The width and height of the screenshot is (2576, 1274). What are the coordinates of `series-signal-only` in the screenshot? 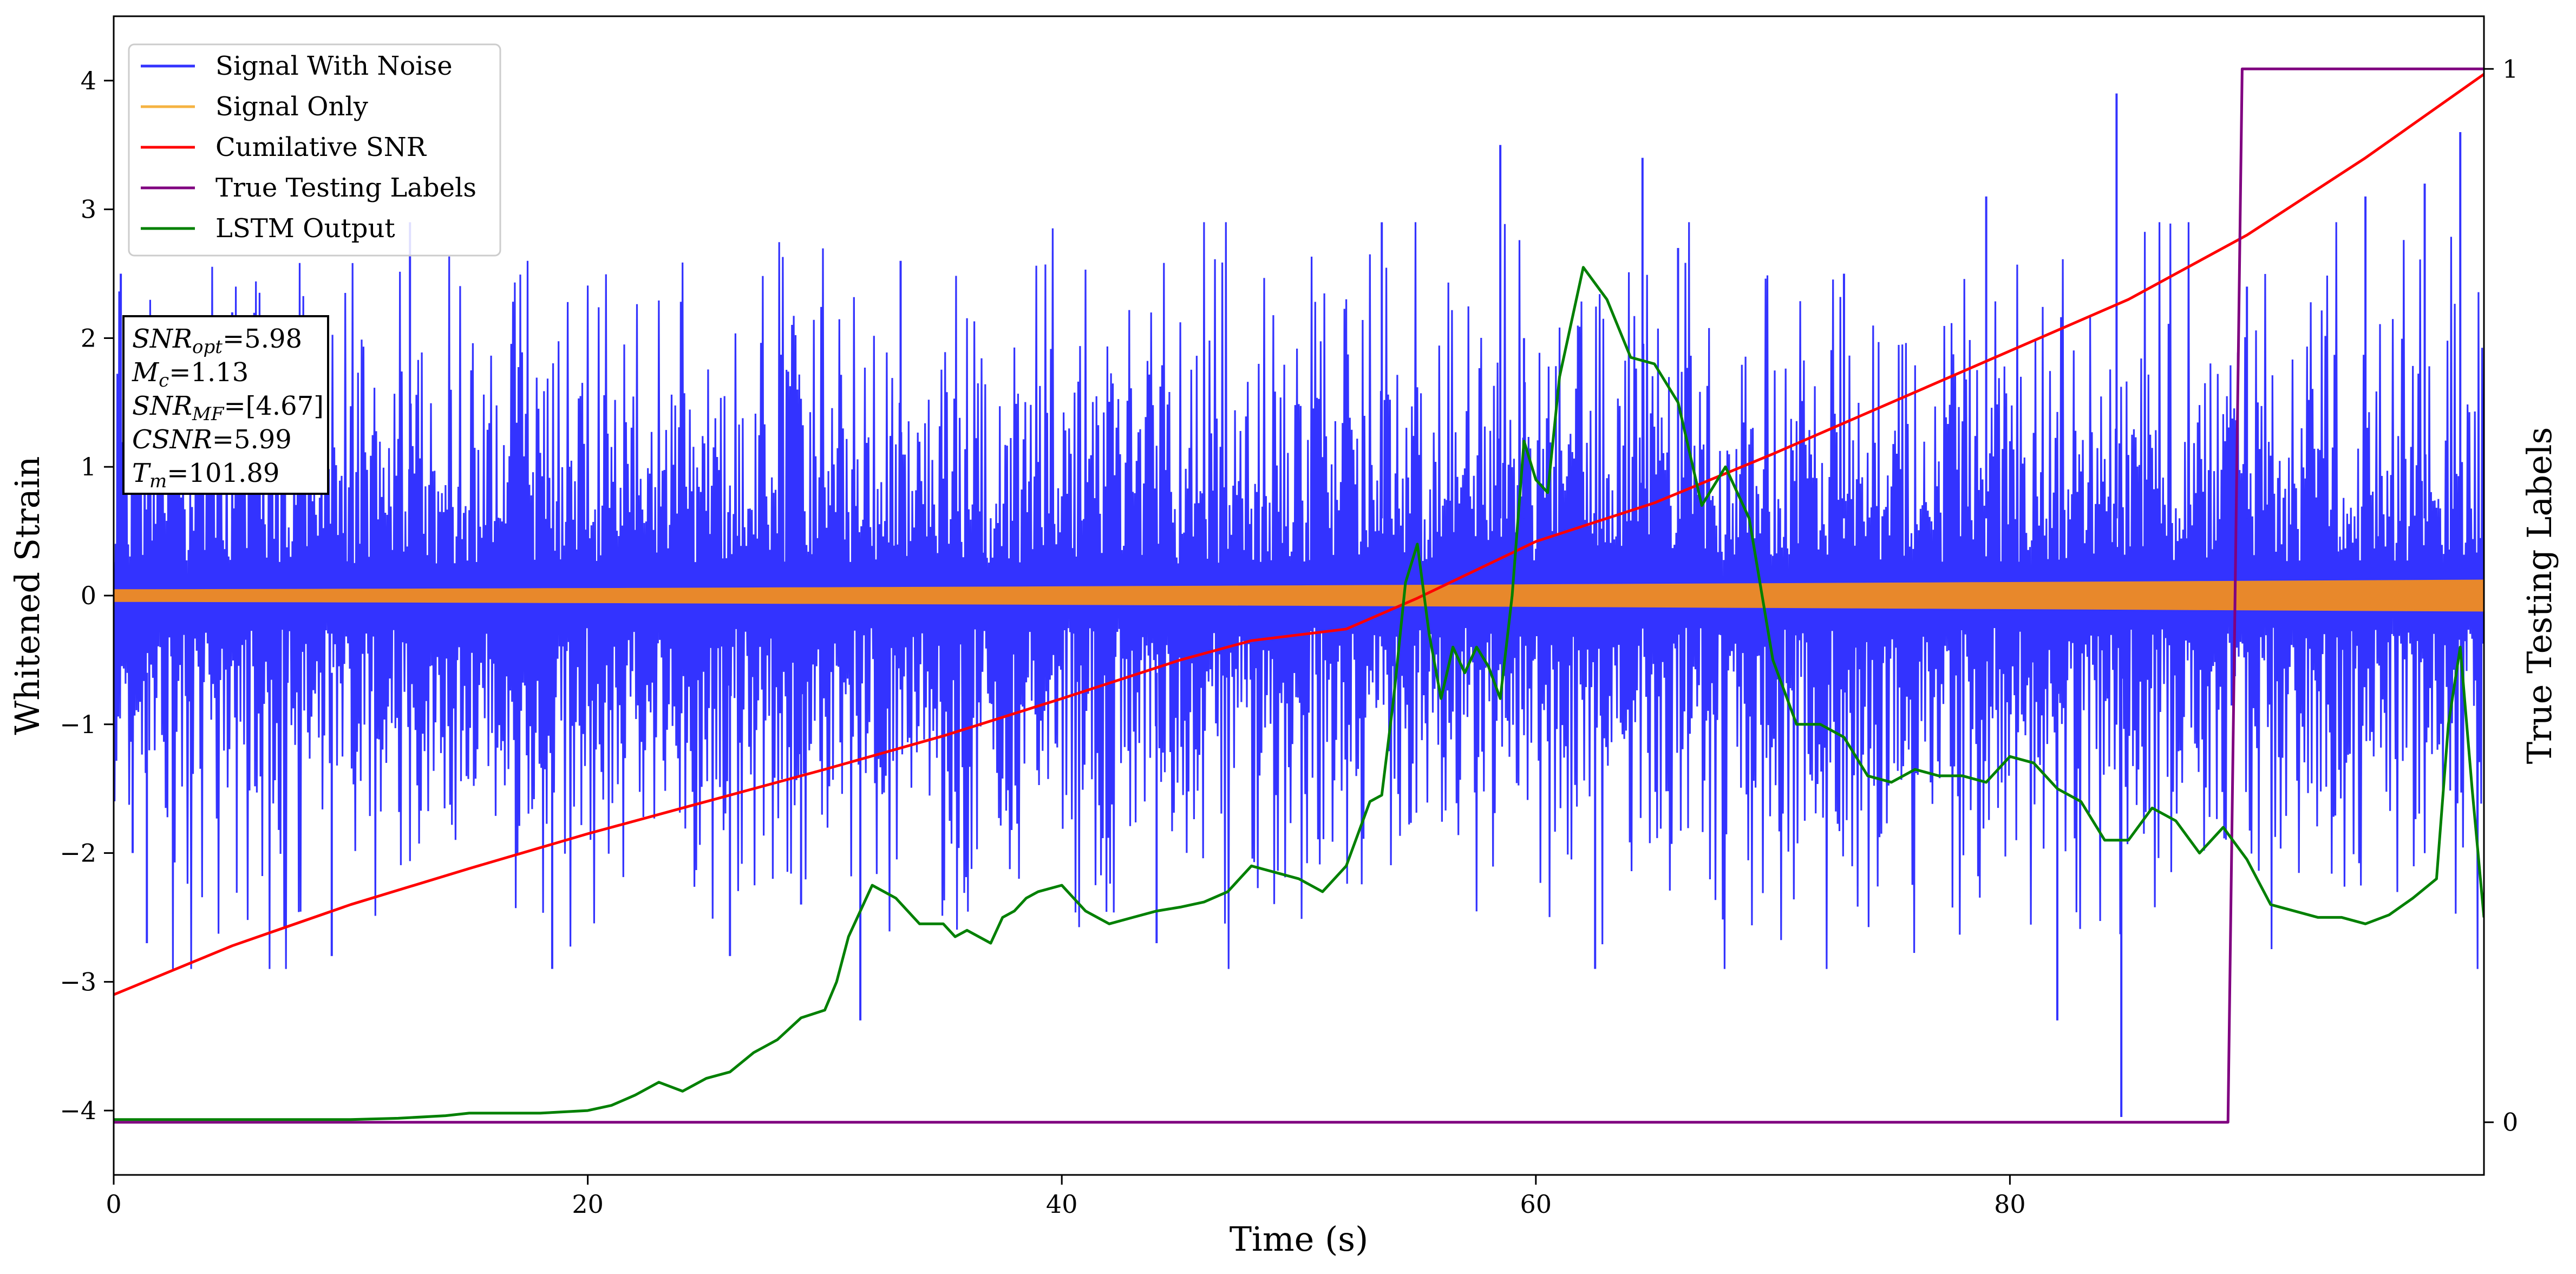 It's located at (1299, 595).